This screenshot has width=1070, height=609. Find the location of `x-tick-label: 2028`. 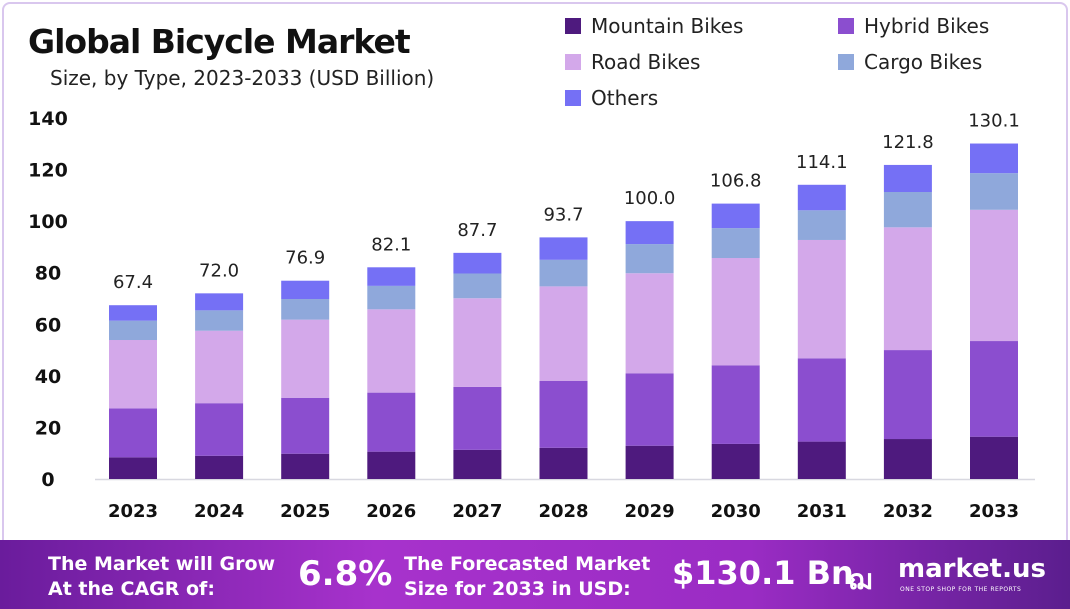

x-tick-label: 2028 is located at coordinates (563, 511).